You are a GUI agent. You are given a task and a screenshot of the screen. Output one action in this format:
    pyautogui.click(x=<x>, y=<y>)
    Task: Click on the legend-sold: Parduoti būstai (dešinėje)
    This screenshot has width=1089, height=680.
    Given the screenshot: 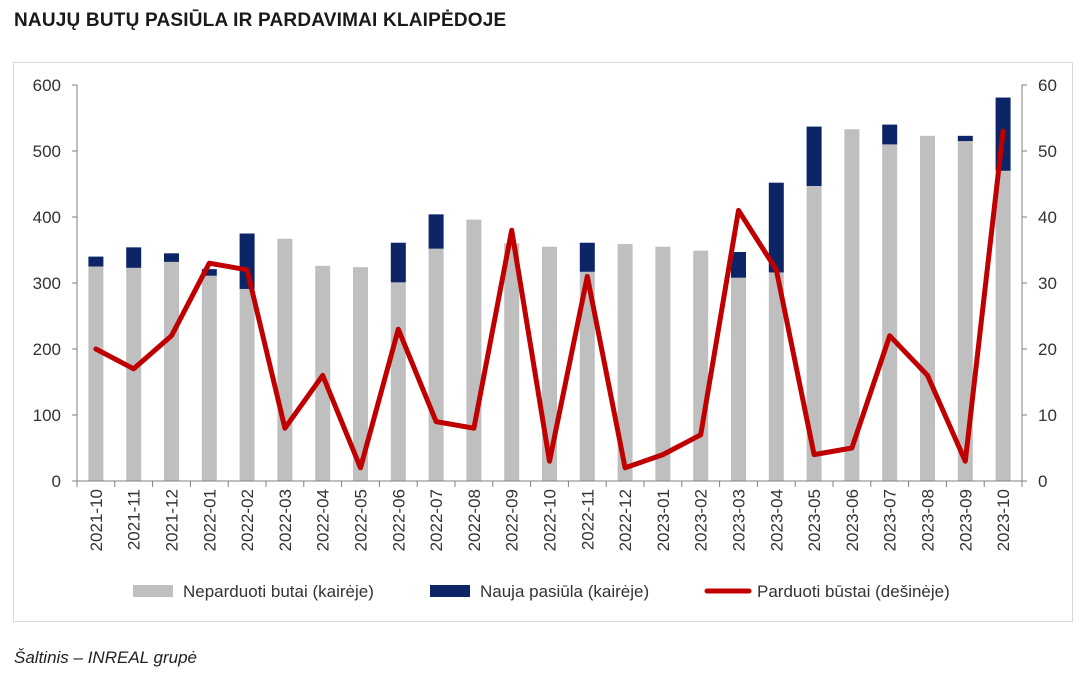 What is the action you would take?
    pyautogui.click(x=827, y=591)
    